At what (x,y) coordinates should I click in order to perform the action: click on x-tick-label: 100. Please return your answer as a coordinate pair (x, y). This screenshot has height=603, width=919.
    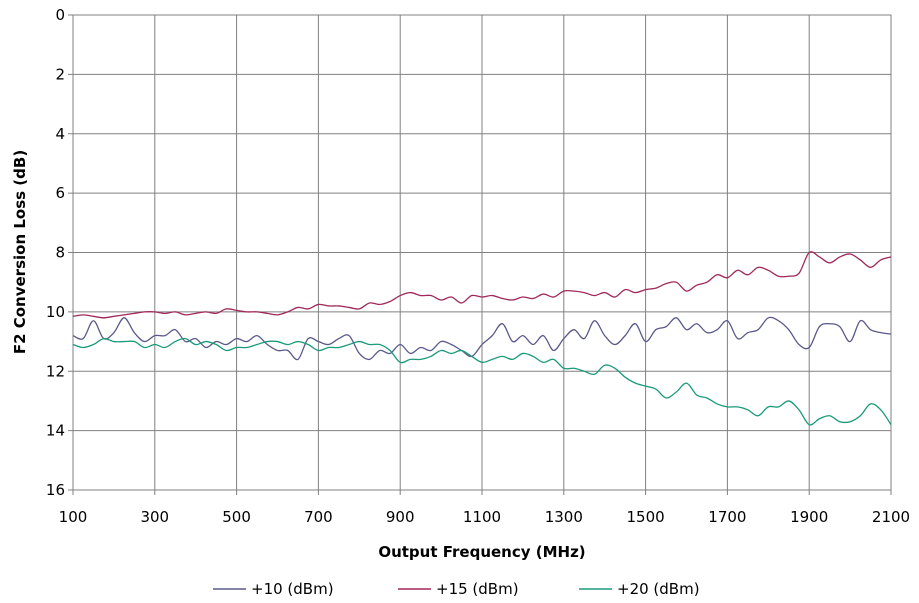
    Looking at the image, I should click on (73, 517).